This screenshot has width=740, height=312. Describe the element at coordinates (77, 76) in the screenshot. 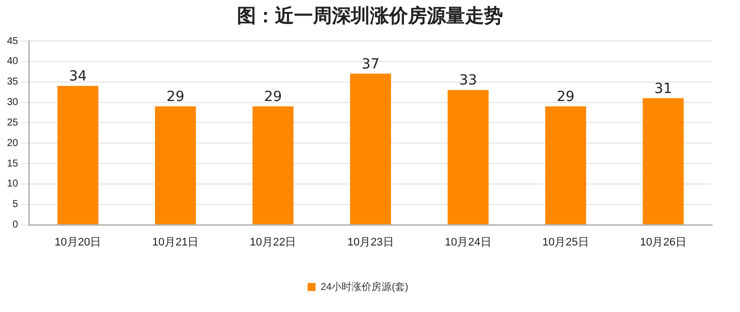

I see `data-label: 34` at that location.